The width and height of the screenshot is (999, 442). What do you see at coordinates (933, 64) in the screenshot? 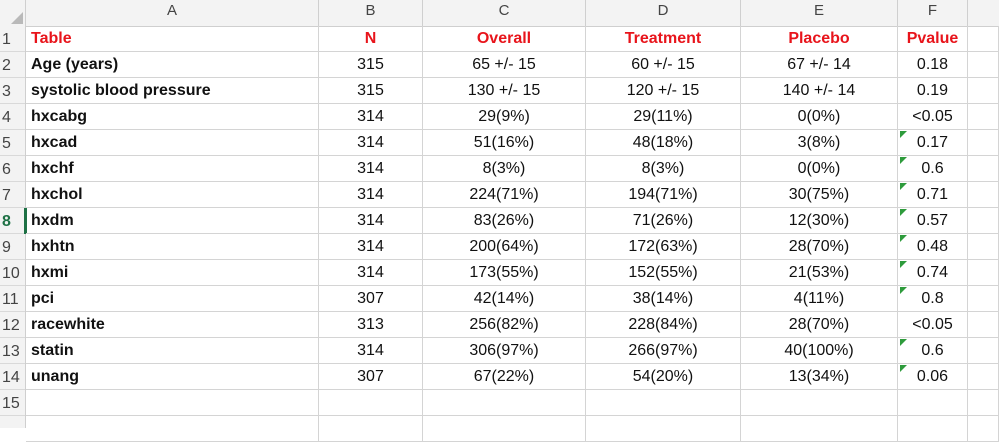
I see `cell-pvalue: 0.18` at bounding box center [933, 64].